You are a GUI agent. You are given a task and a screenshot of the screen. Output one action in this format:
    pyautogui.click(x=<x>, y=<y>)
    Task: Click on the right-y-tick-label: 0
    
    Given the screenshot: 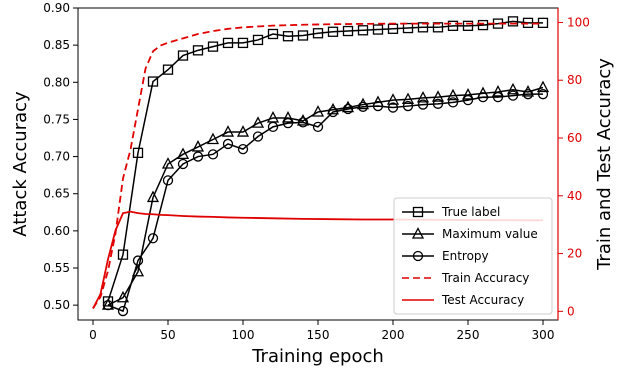 What is the action you would take?
    pyautogui.click(x=571, y=311)
    